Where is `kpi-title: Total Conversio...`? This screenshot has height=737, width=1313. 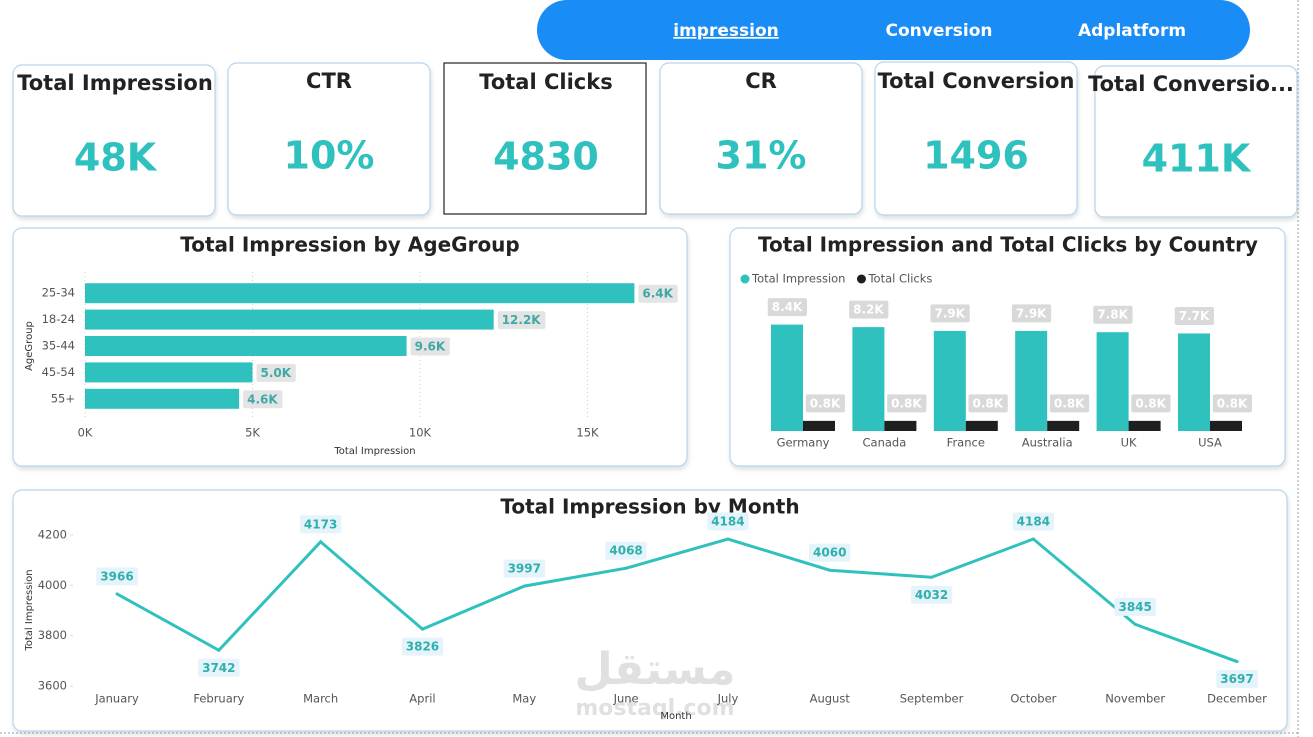
kpi-title: Total Conversio... is located at coordinates (1191, 84).